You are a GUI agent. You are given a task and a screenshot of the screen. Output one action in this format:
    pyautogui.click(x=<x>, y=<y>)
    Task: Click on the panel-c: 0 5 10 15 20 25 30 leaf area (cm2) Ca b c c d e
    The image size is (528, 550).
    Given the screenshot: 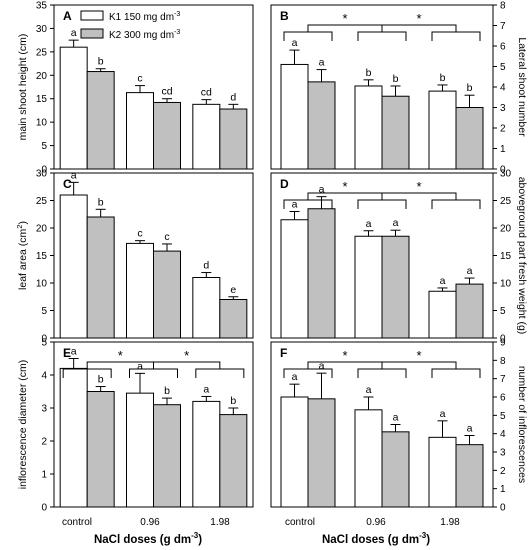 What is the action you would take?
    pyautogui.click(x=134, y=257)
    